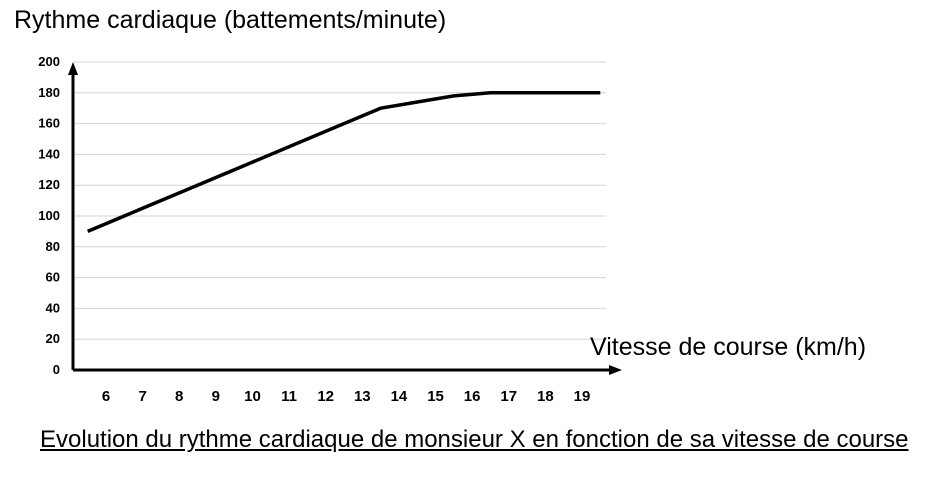  I want to click on x-tick-label: 10, so click(252, 396).